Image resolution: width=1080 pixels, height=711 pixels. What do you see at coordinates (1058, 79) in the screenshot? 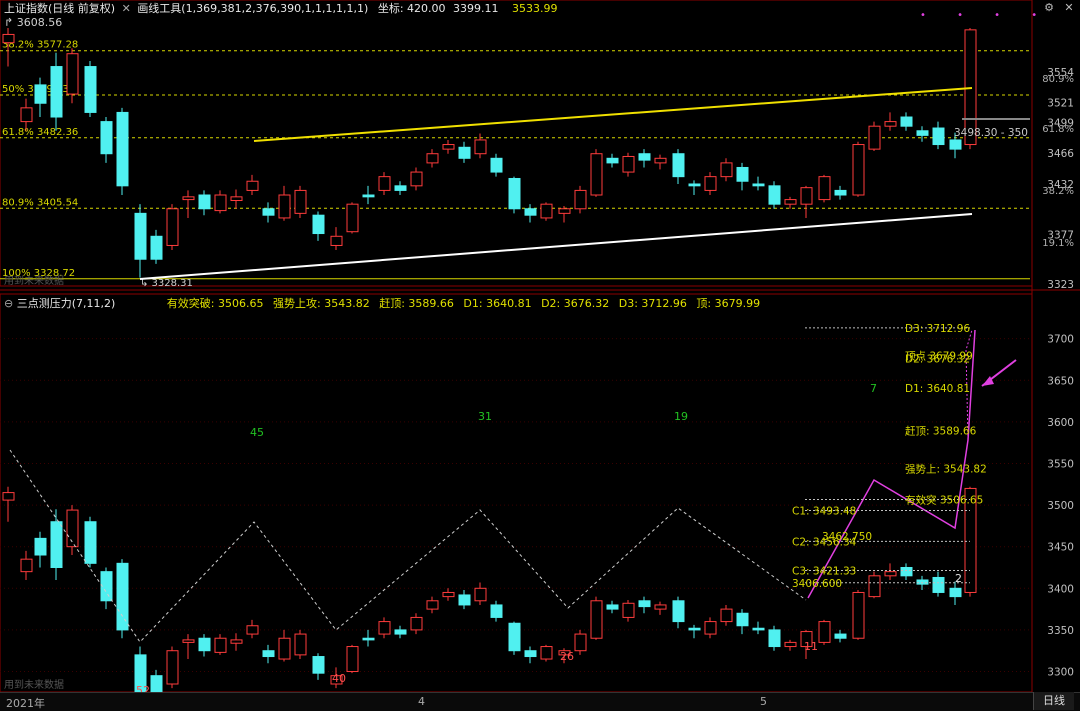
I see `upper-pct-tick: 80.9%` at bounding box center [1058, 79].